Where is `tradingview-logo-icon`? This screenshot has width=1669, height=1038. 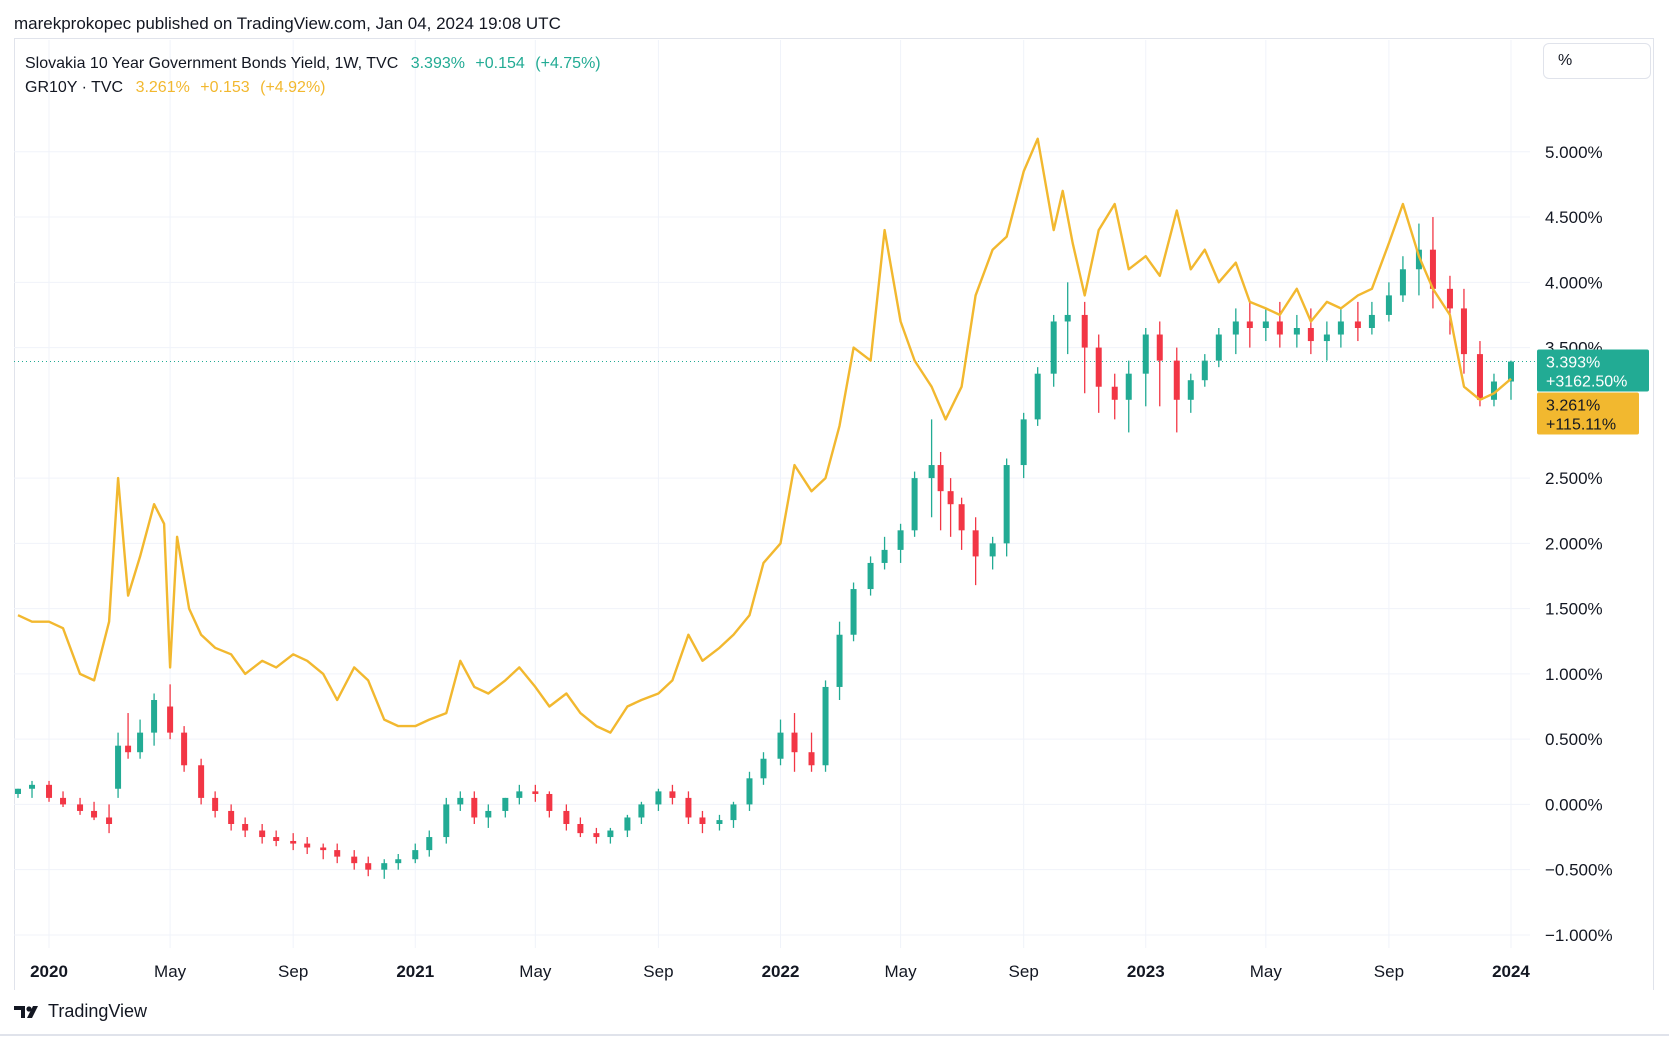 tradingview-logo-icon is located at coordinates (28, 1012).